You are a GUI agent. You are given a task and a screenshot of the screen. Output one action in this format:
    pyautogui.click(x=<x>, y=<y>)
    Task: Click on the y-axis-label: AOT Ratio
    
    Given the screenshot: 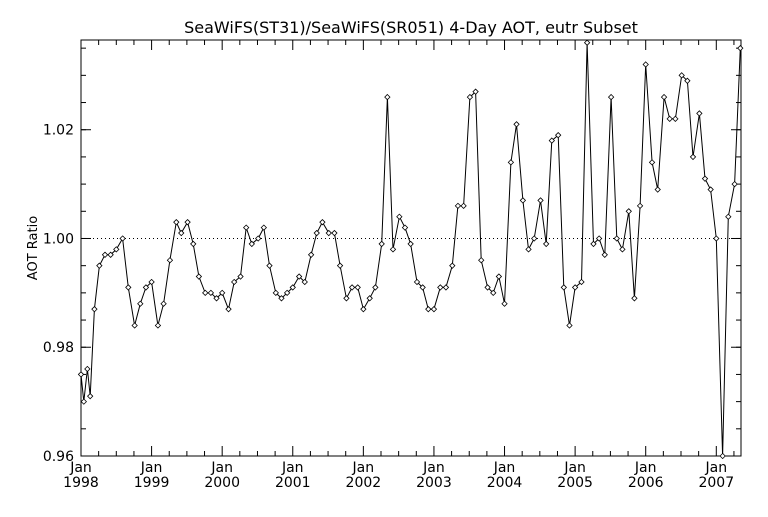 What is the action you would take?
    pyautogui.click(x=33, y=248)
    